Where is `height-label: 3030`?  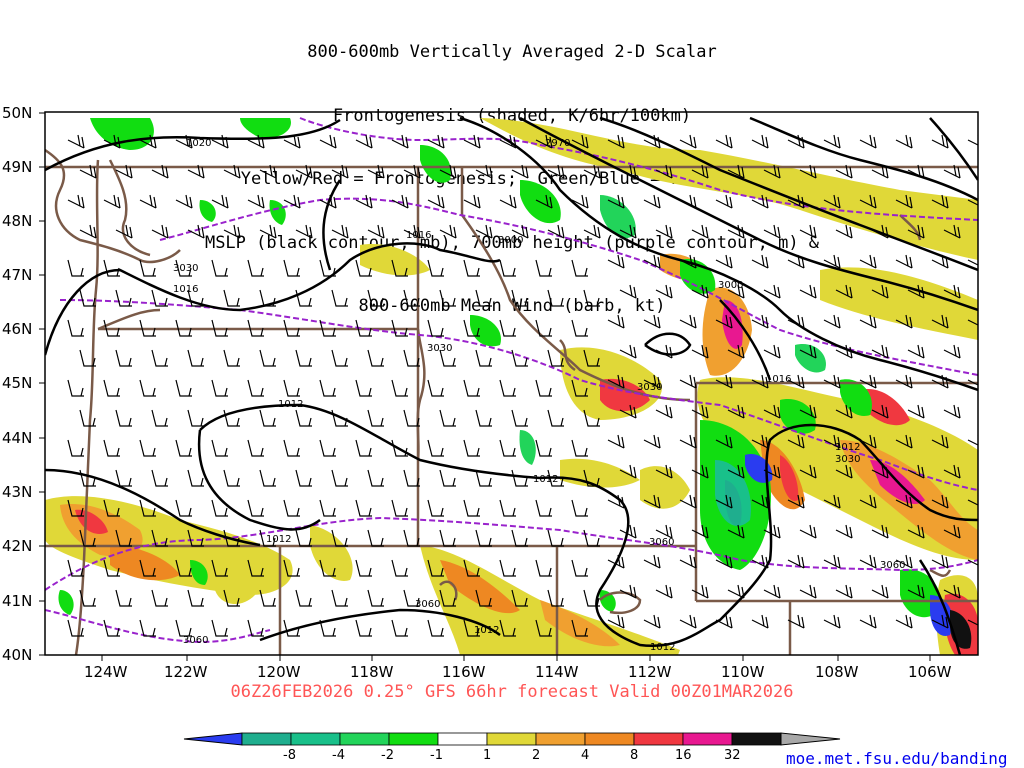
height-label: 3030 is located at coordinates (439, 348).